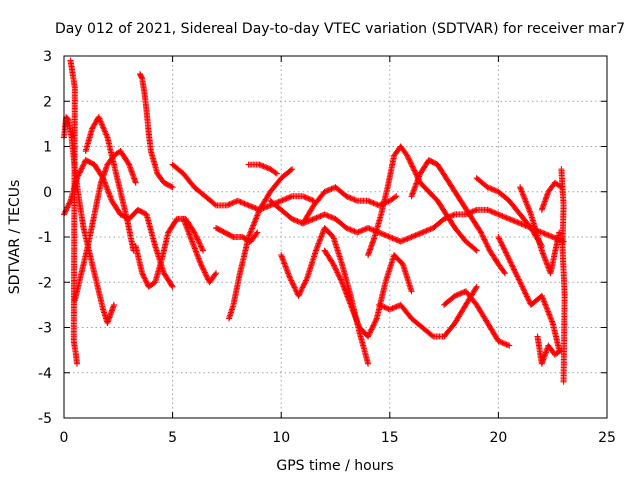 The width and height of the screenshot is (640, 480). I want to click on y-tick-label: 1, so click(47, 148).